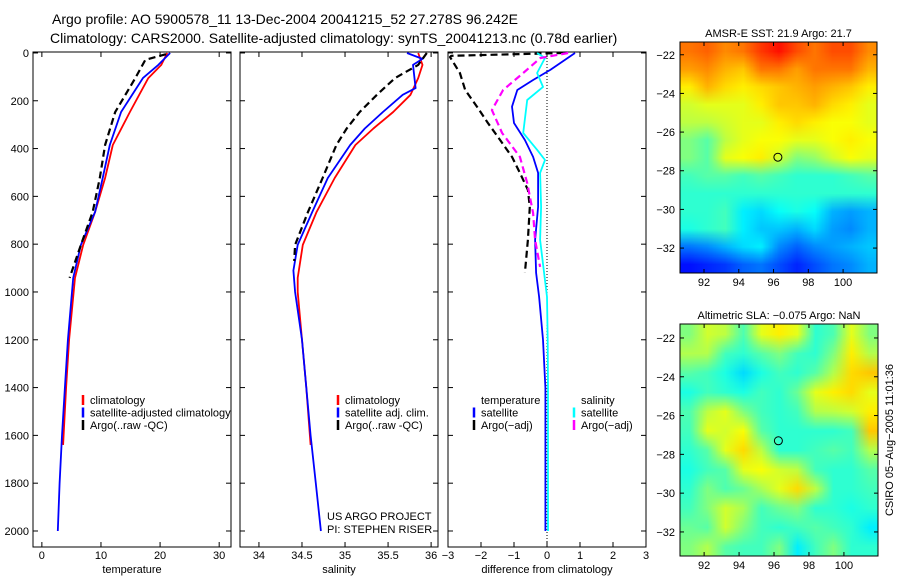 This screenshot has height=580, width=900. I want to click on legend-header: salinity, so click(598, 401).